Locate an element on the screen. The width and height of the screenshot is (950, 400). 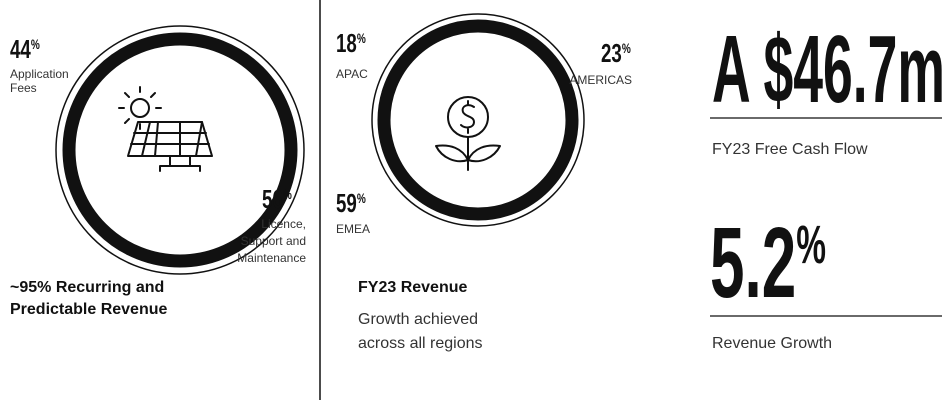
stat: 18% is located at coordinates (351, 43).